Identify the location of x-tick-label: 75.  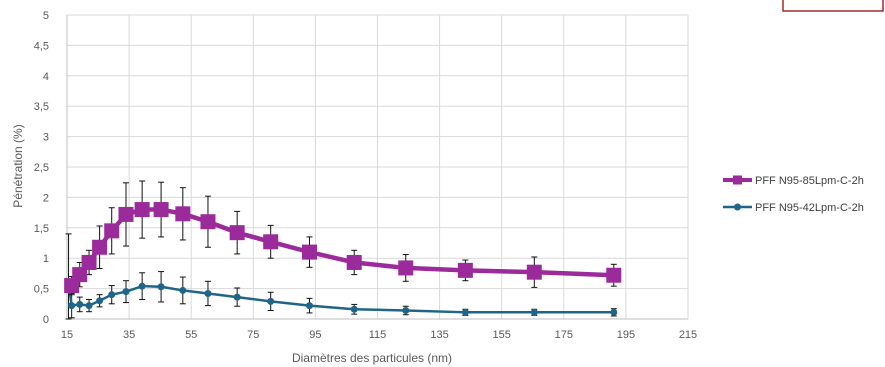
(253, 335).